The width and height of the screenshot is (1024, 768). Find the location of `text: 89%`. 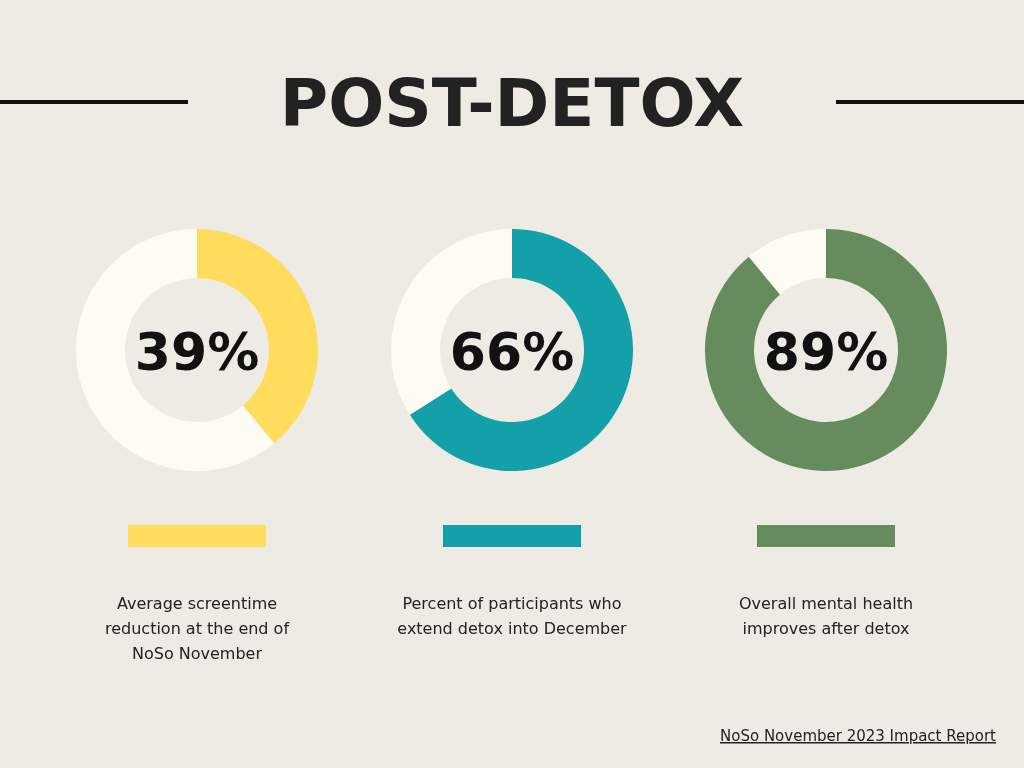

text: 89% is located at coordinates (826, 352).